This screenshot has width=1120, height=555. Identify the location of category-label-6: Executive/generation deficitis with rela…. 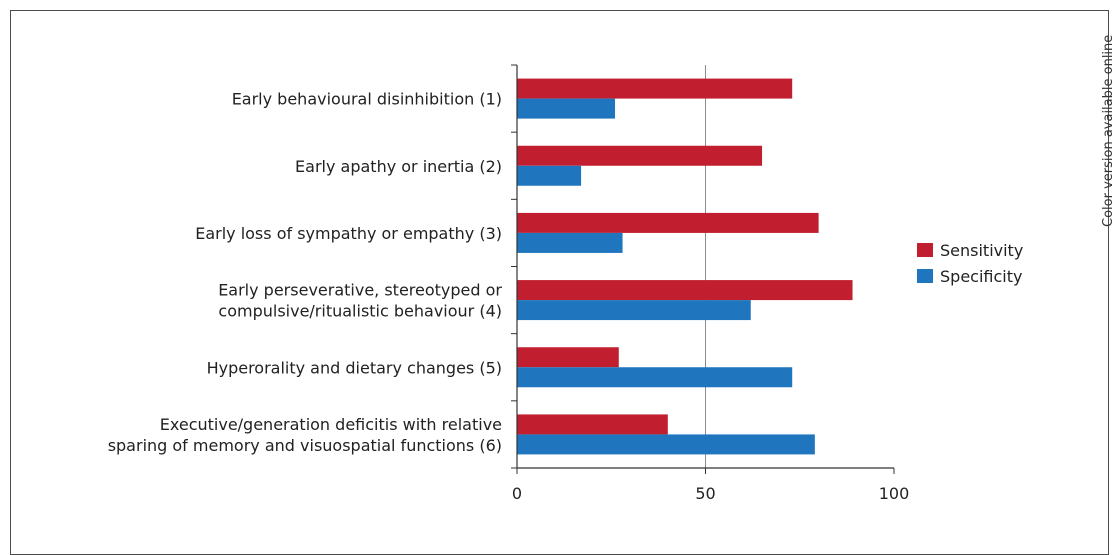
(331, 424).